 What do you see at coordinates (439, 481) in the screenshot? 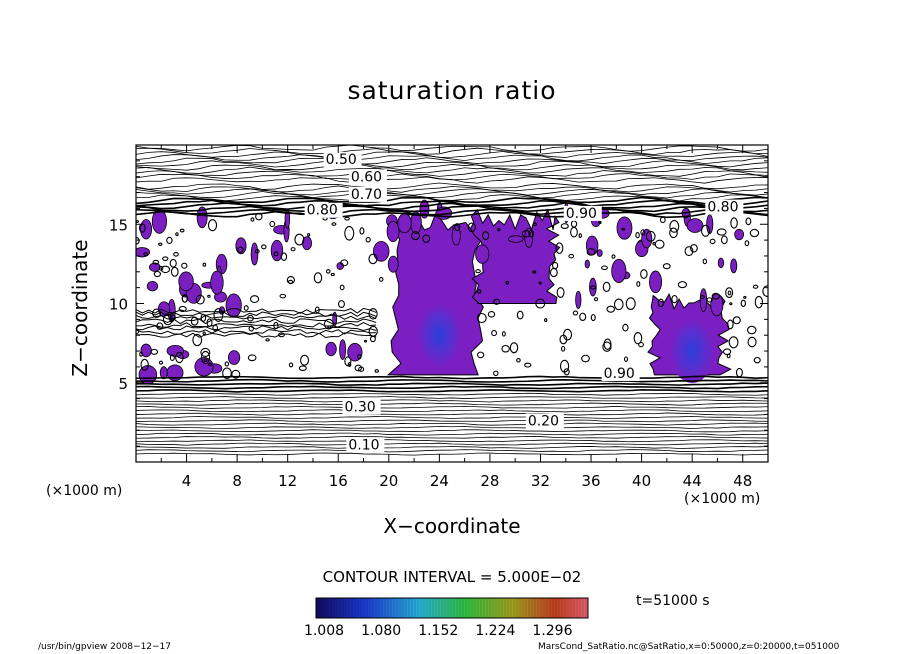
I see `x-tick-label: 24` at bounding box center [439, 481].